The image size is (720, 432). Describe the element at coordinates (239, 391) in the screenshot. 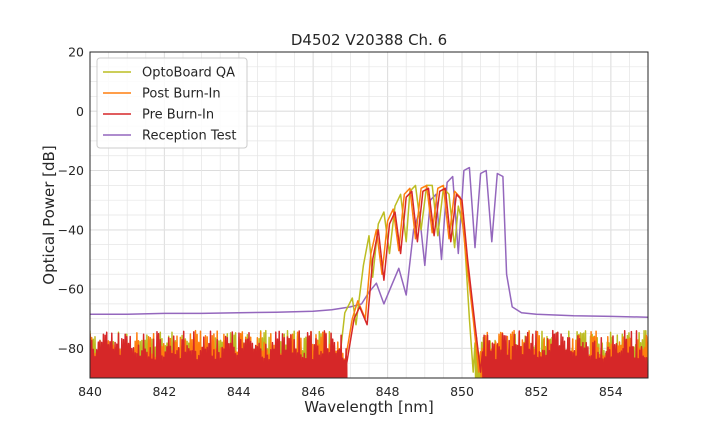

I see `x-tick-label: 844` at that location.